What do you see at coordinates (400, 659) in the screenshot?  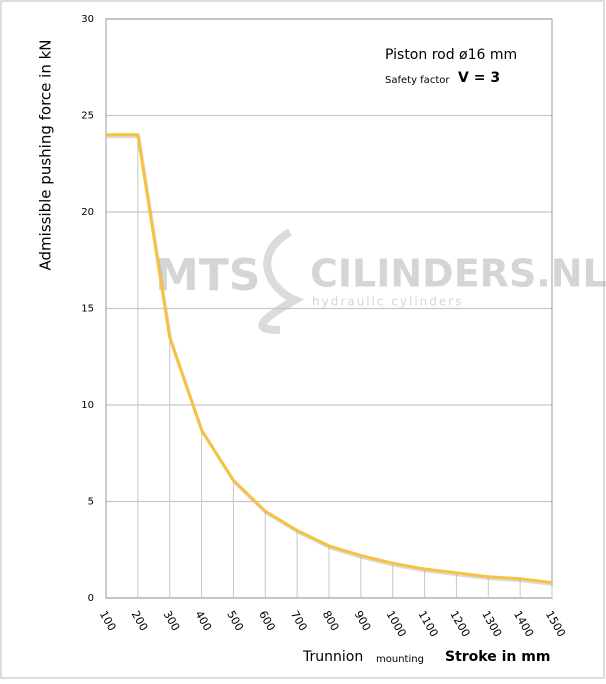 I see `x-axis-label: mounting` at bounding box center [400, 659].